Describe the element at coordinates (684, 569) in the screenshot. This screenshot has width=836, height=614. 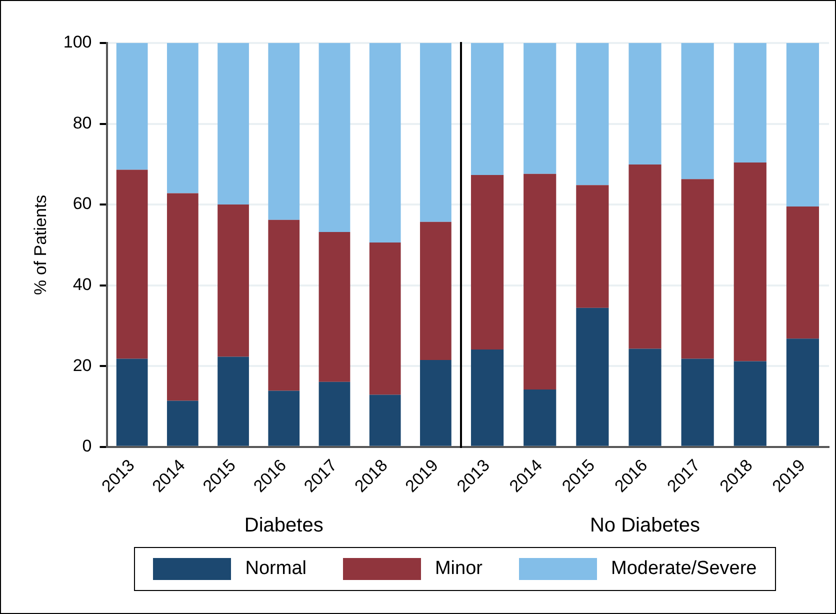
I see `legend-label: Moderate/Severe` at that location.